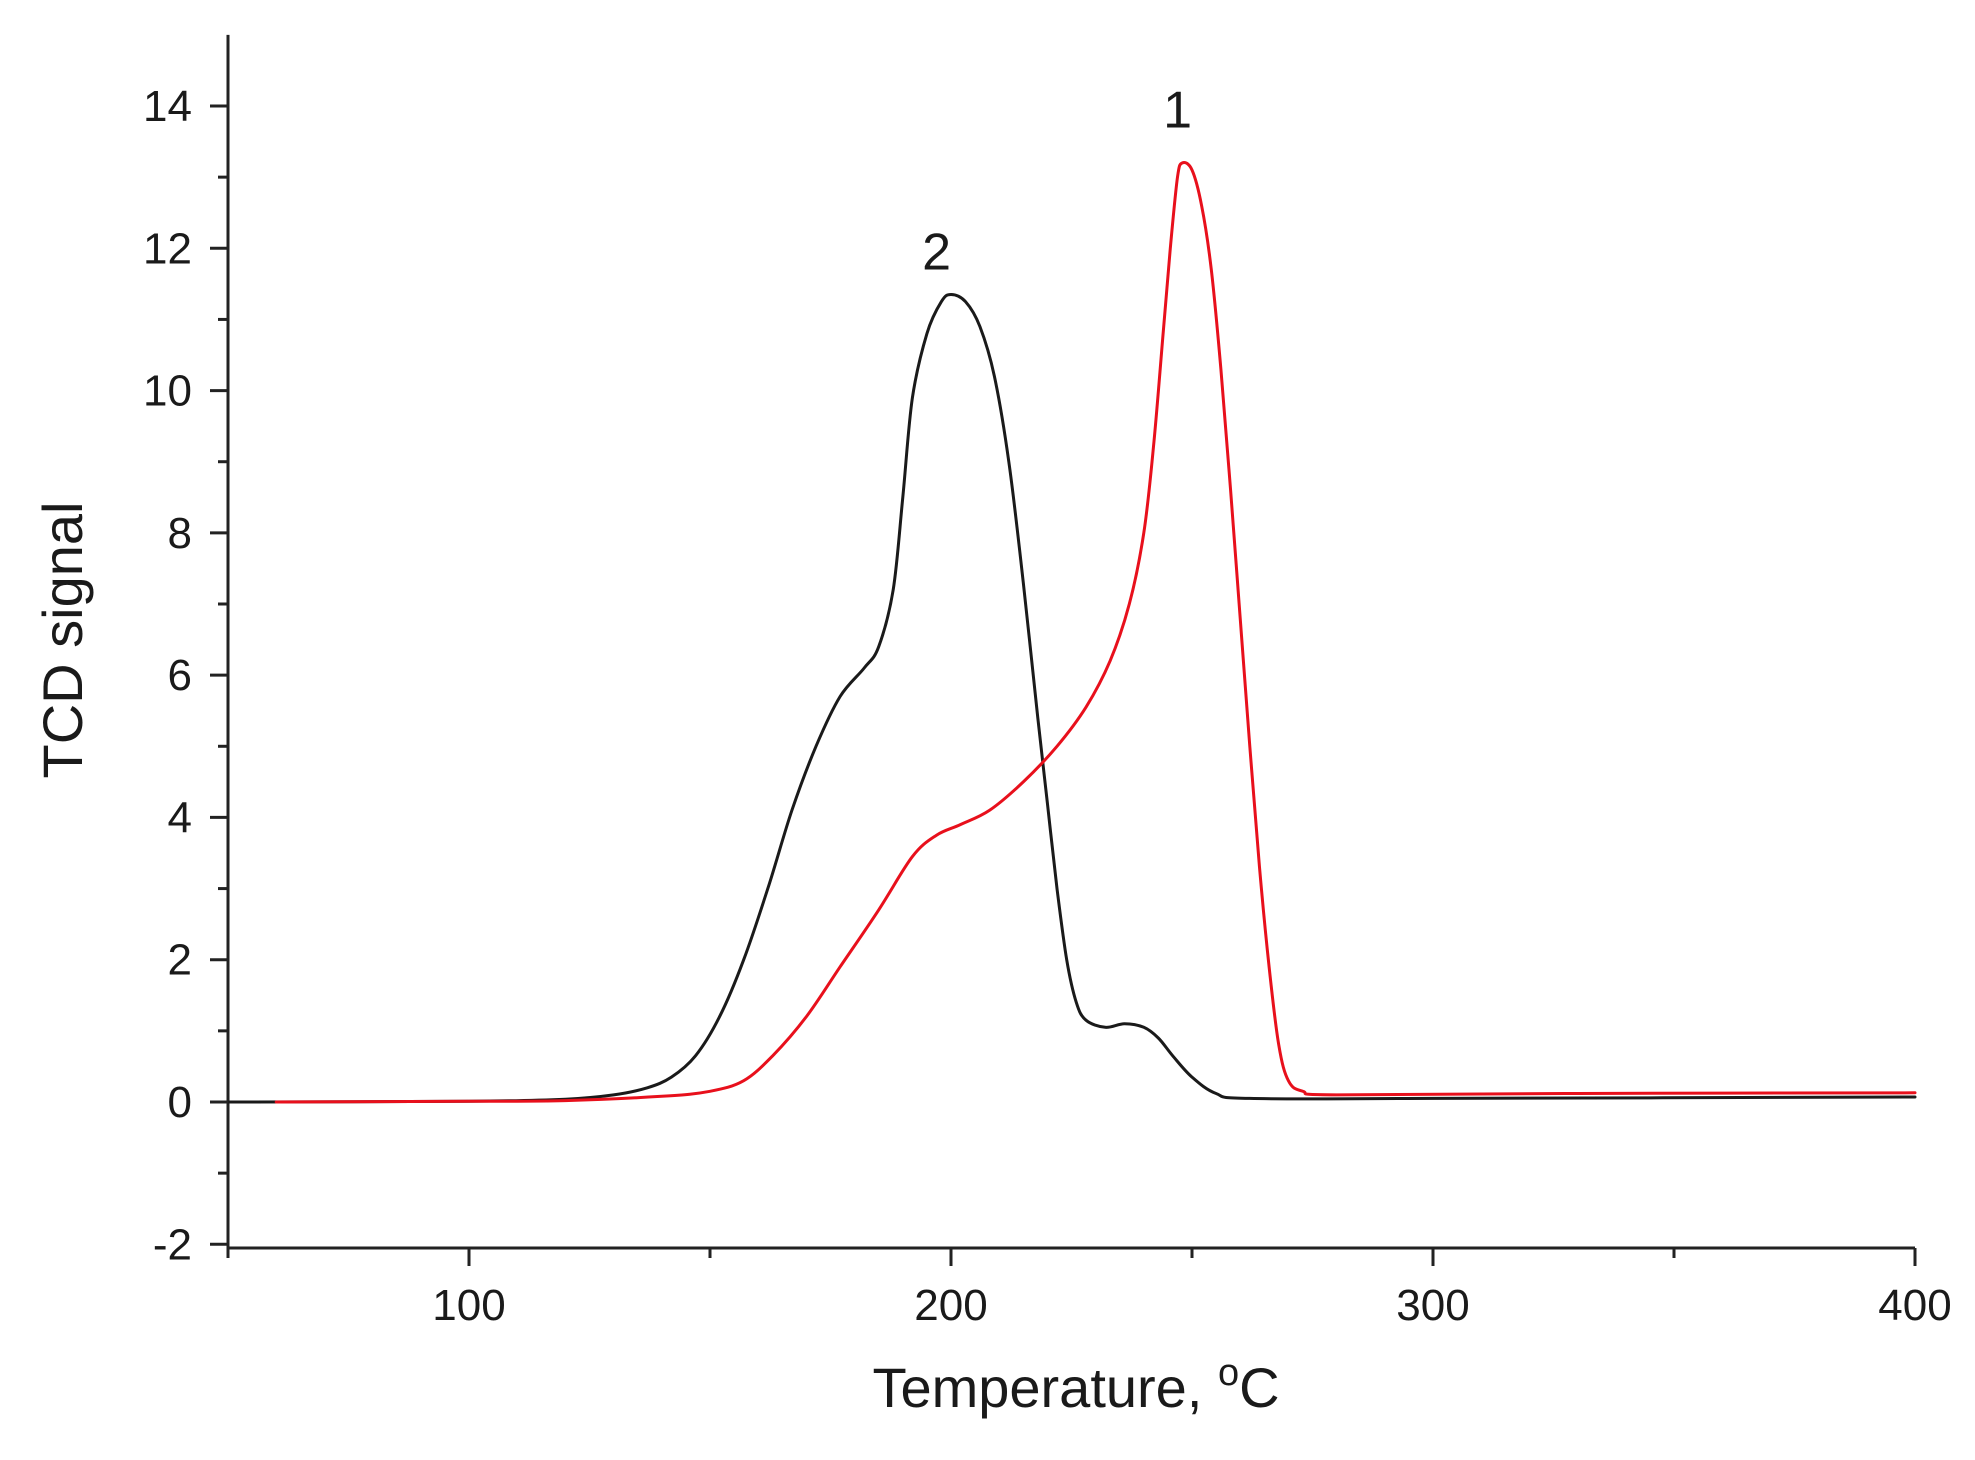 The width and height of the screenshot is (1975, 1460). Describe the element at coordinates (1075, 1385) in the screenshot. I see `x-axis-title: Temperature, oC` at that location.